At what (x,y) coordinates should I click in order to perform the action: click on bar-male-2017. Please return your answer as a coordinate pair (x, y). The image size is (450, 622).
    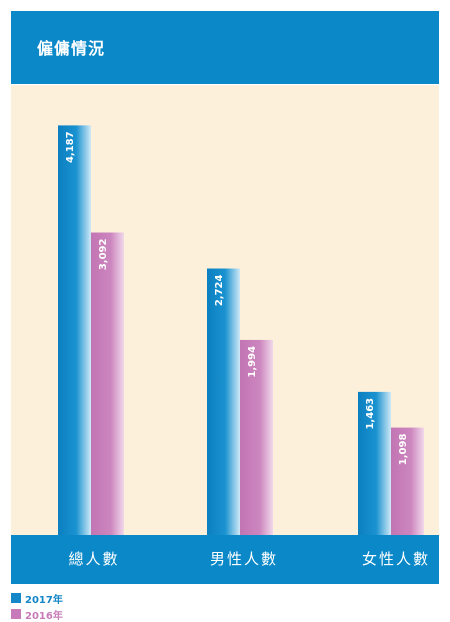
    Looking at the image, I should click on (223, 401).